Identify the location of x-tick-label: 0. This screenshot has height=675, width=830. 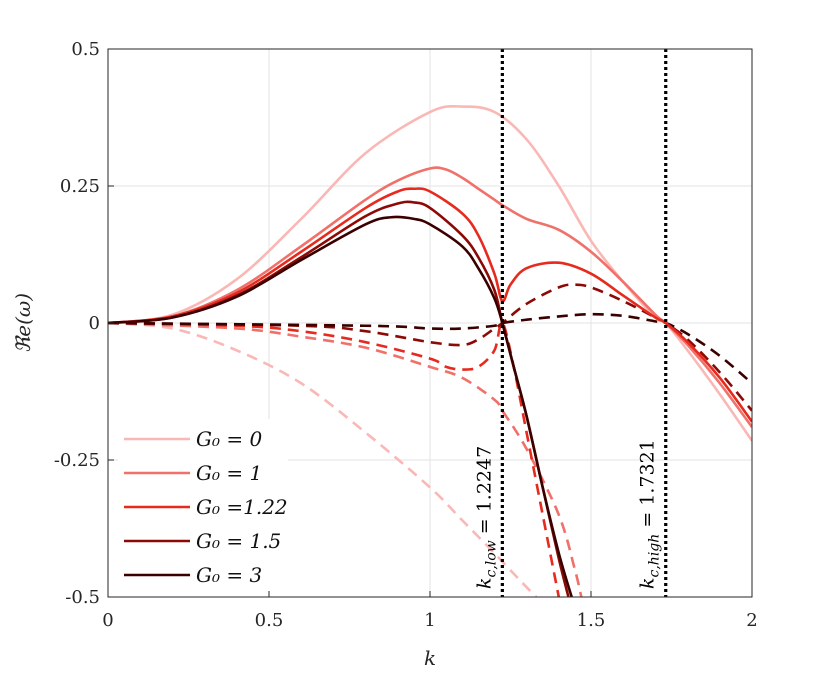
(107, 620).